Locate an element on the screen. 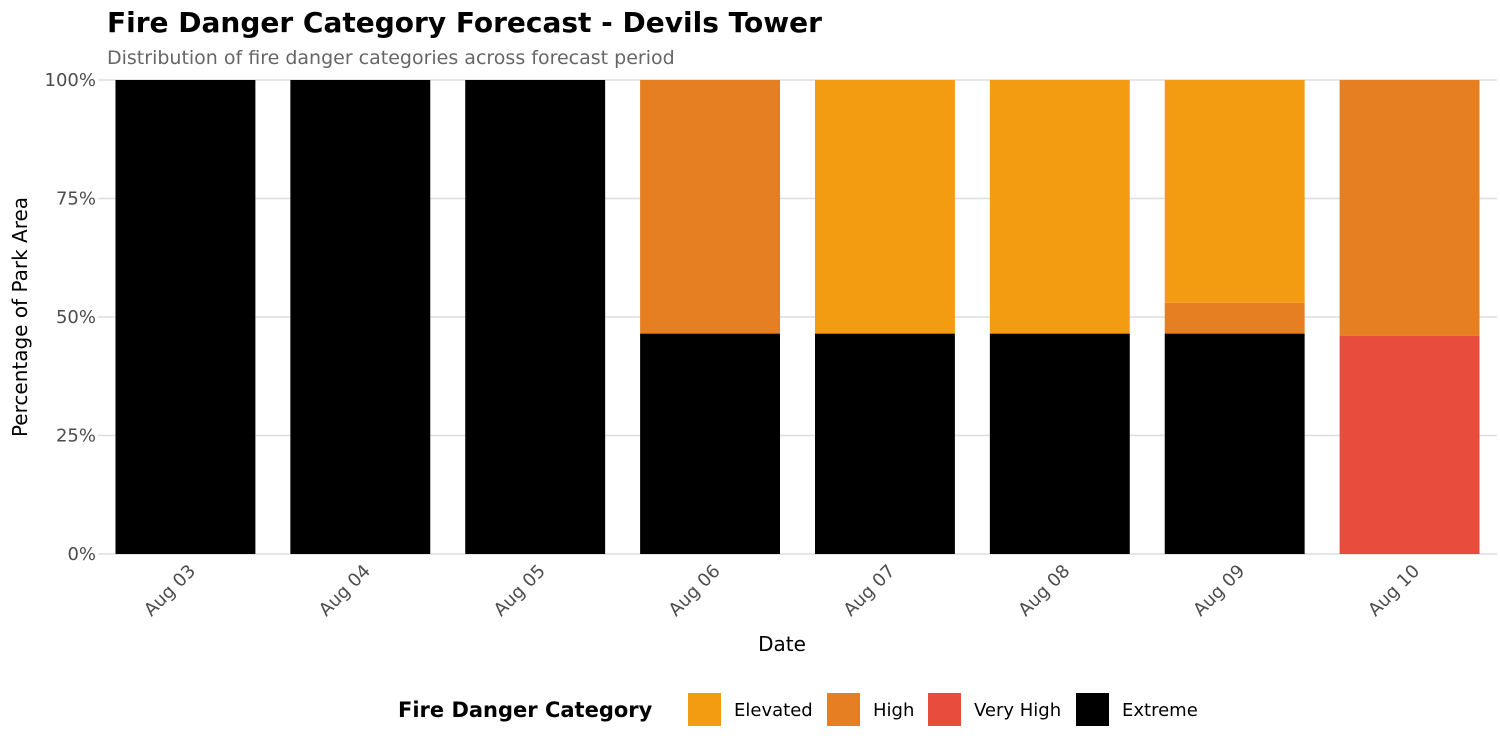 This screenshot has height=750, width=1500. x-tick-label: Aug 07 is located at coordinates (870, 591).